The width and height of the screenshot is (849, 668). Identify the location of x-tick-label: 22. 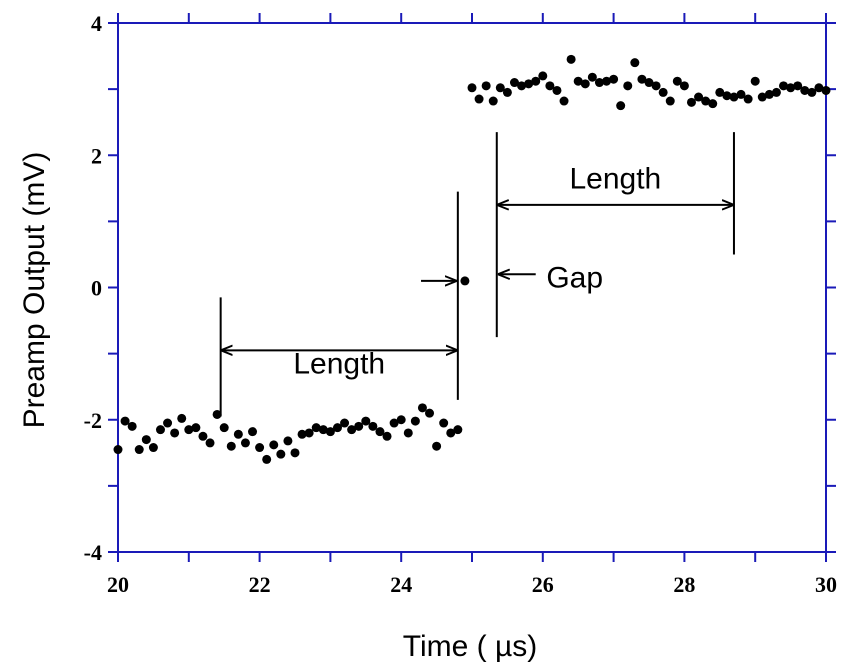
(260, 584).